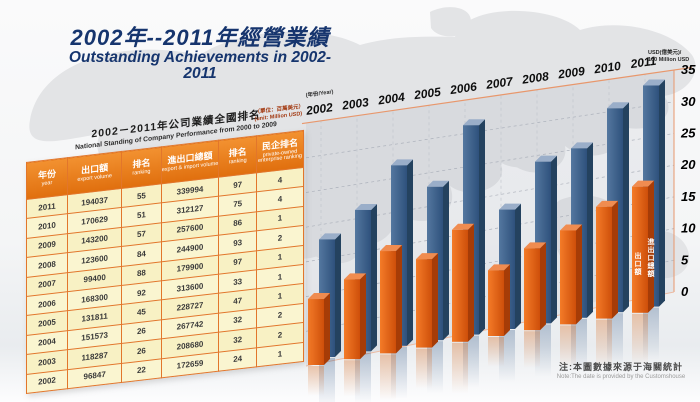  What do you see at coordinates (460, 285) in the screenshot?
I see `bar-export-2006` at bounding box center [460, 285].